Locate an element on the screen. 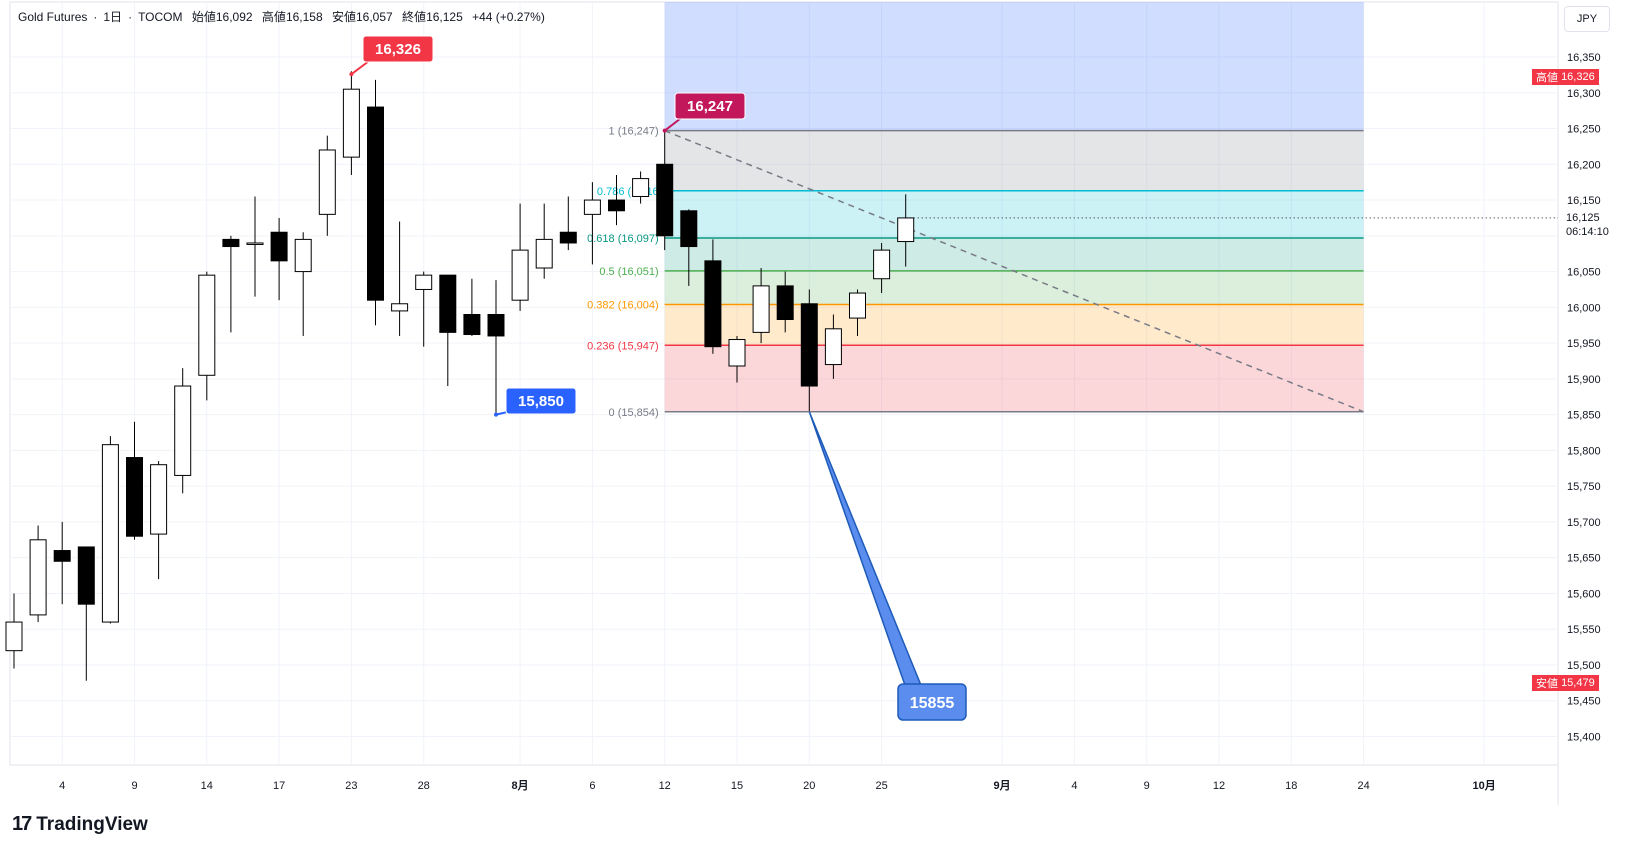  last-price-marker: 16,125 06:14:10 is located at coordinates (1587, 225).